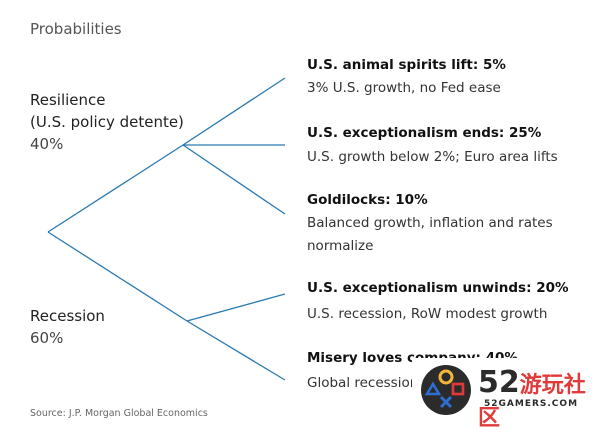 The height and width of the screenshot is (432, 600). I want to click on resilience-label: Resilience, so click(68, 100).